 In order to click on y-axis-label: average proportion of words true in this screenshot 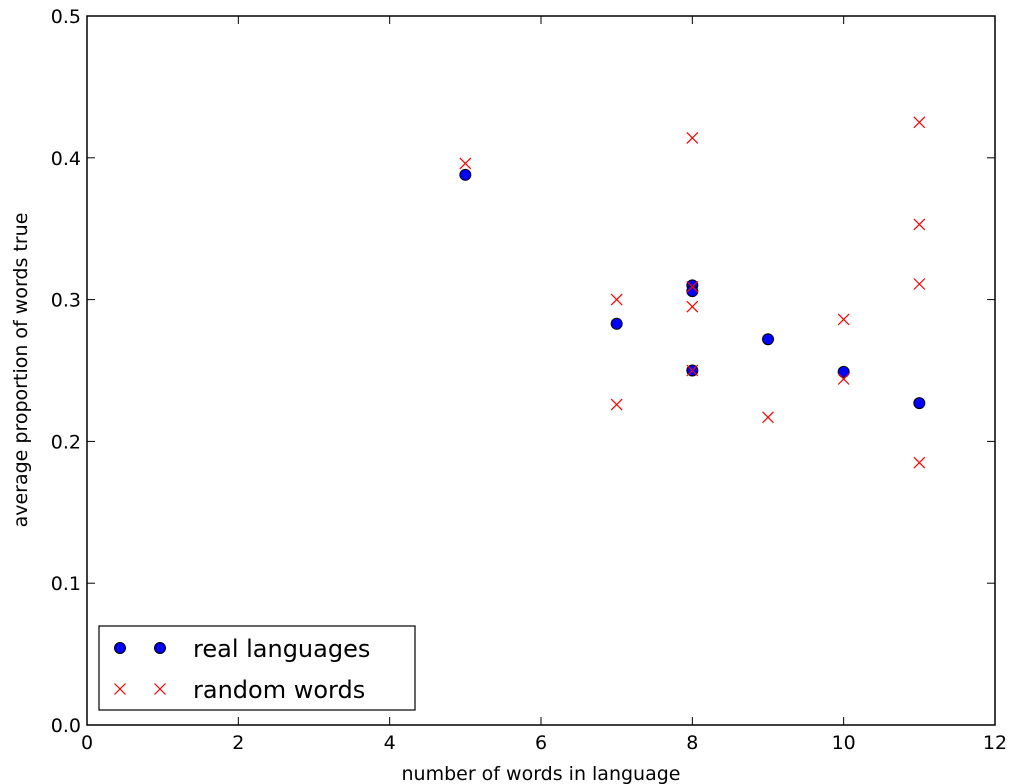, I will do `click(21, 370)`.